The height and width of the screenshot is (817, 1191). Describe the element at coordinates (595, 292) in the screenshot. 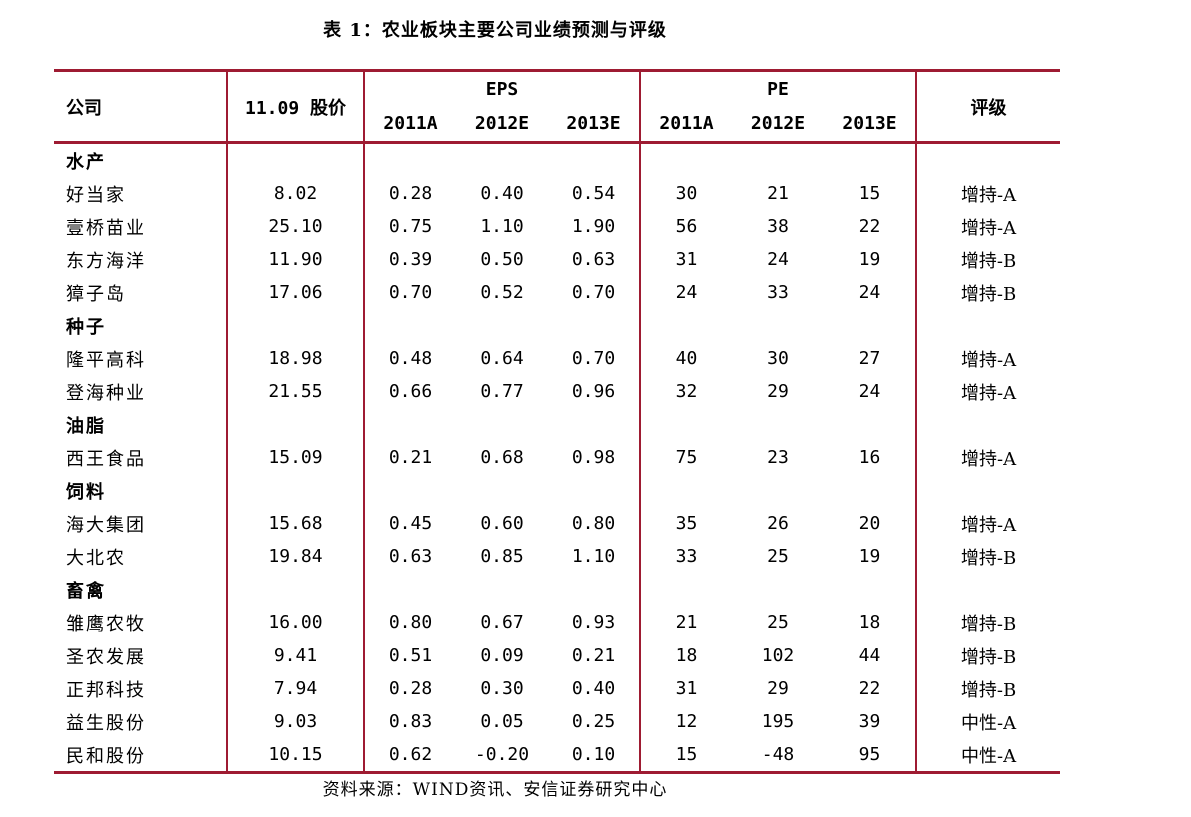

I see `eps-cell: 0.70` at that location.